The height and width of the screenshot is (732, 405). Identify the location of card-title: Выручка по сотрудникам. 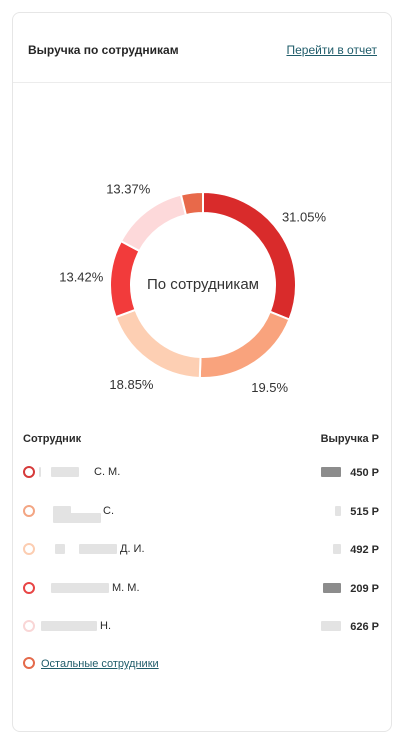
(103, 50).